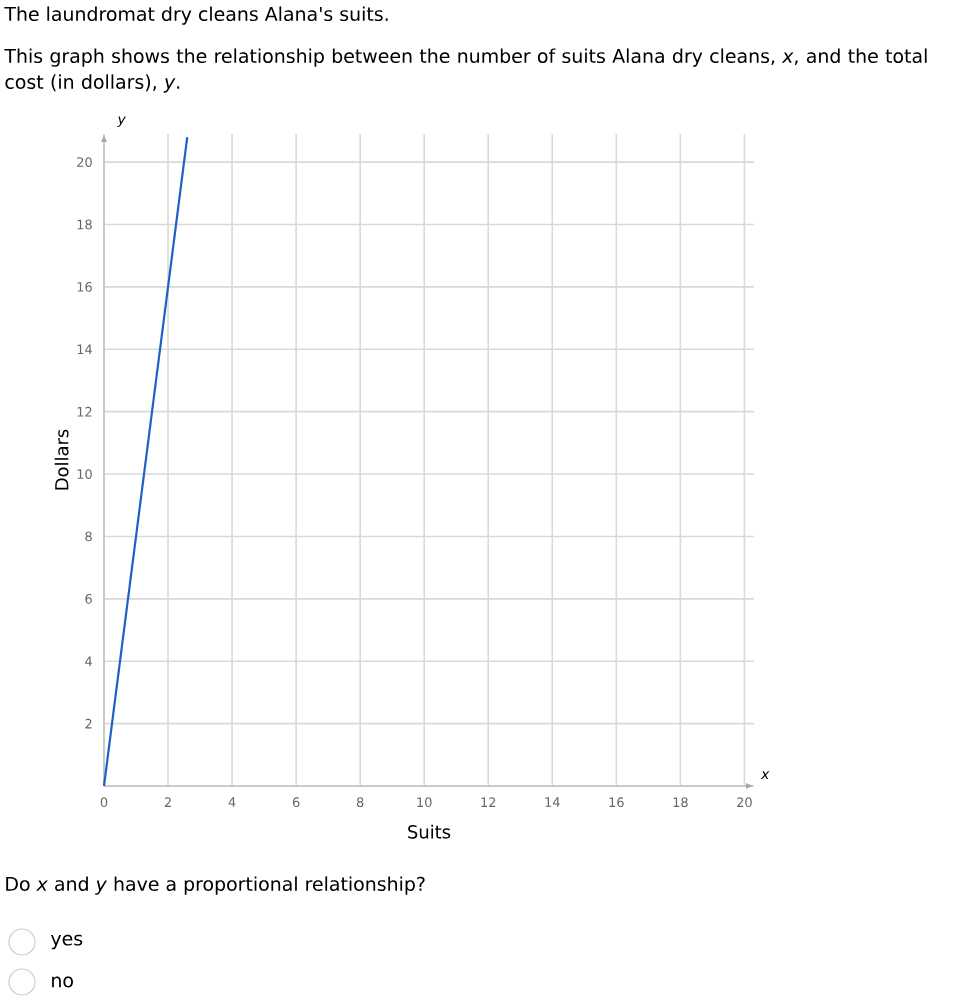 This screenshot has width=974, height=1000. Describe the element at coordinates (429, 831) in the screenshot. I see `x-axis-title: Suits` at that location.